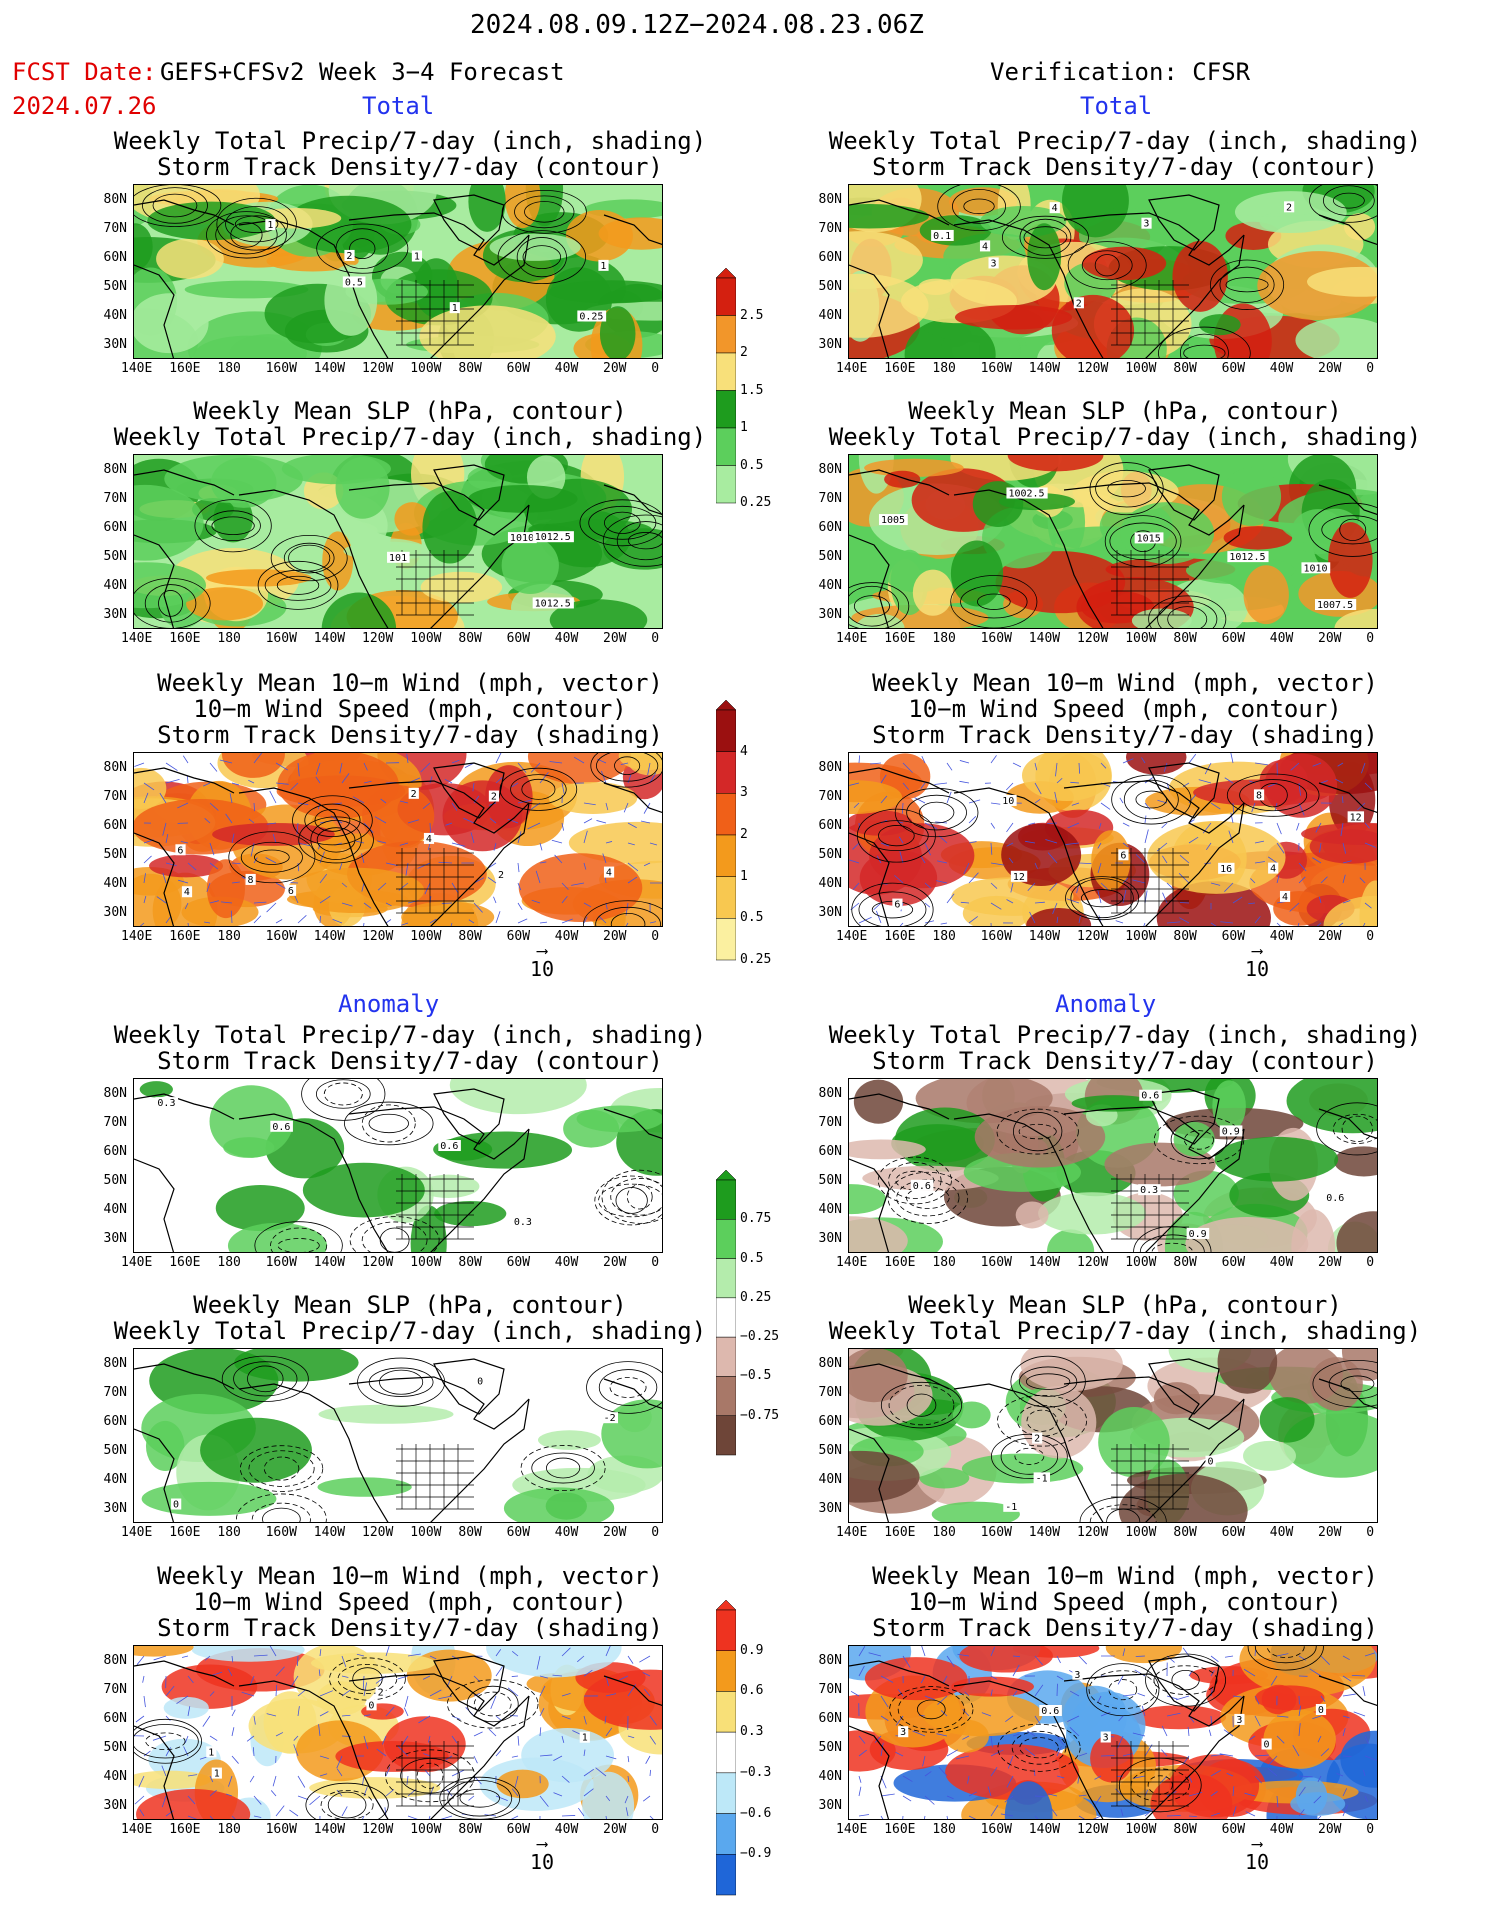  I want to click on date-range-title: 2024.08.09.12Z−2024.08.23.06Z, so click(697, 25).